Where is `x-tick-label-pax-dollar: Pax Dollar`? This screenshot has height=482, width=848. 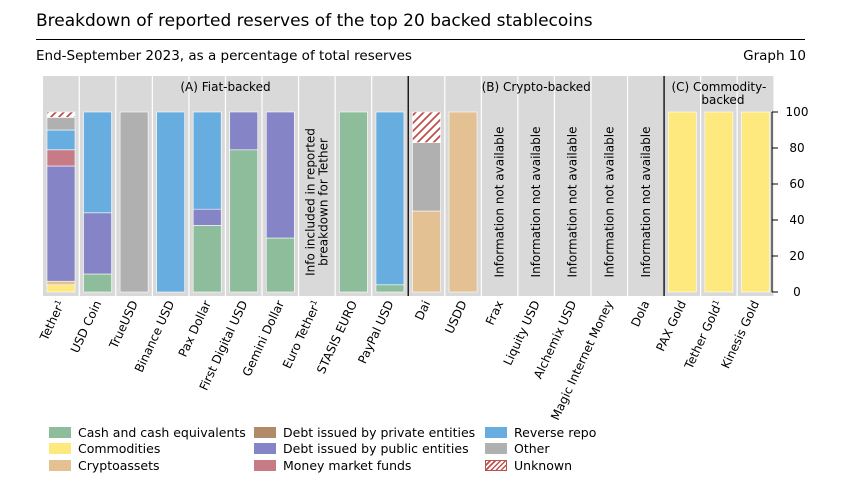 x-tick-label-pax-dollar: Pax Dollar is located at coordinates (195, 328).